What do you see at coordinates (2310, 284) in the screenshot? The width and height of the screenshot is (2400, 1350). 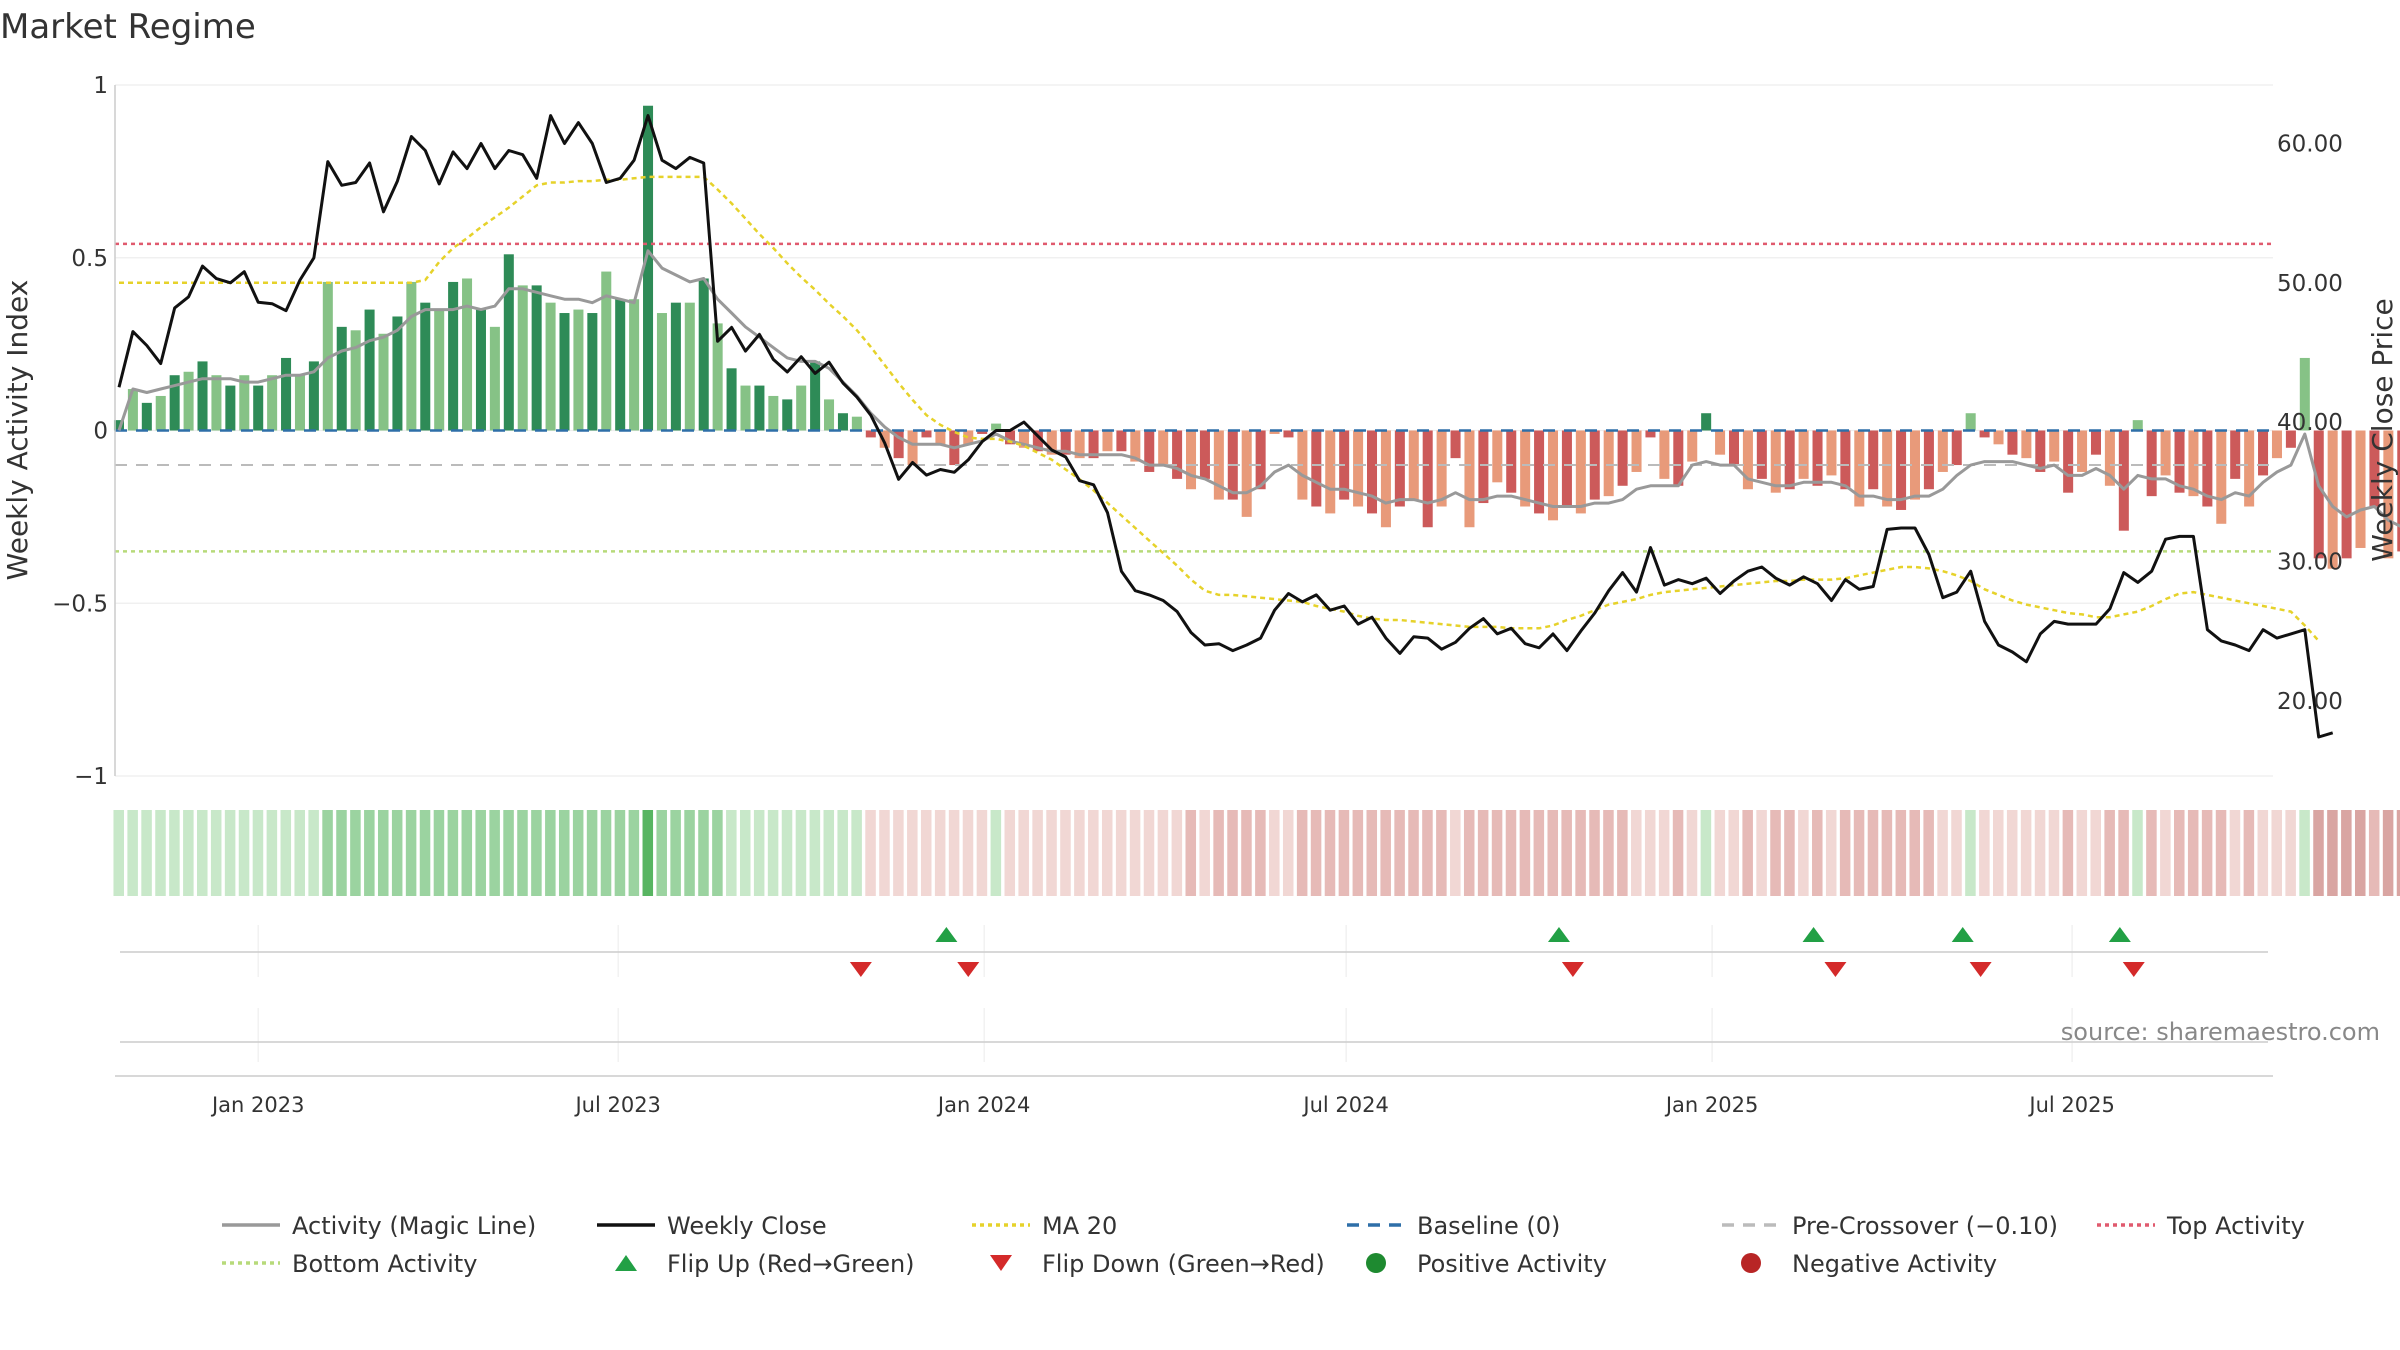 I see `y-right-tick-label: 50.00` at bounding box center [2310, 284].